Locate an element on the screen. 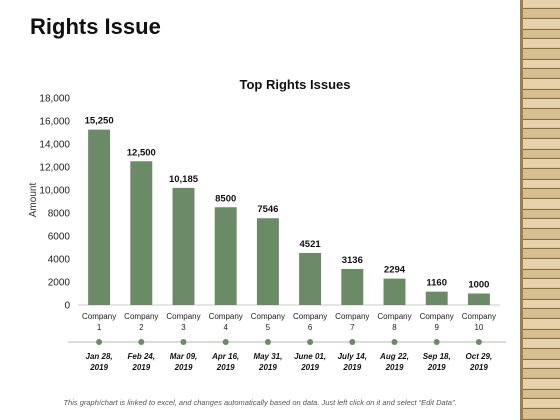 This screenshot has width=560, height=420. coin-stack-image is located at coordinates (540, 210).